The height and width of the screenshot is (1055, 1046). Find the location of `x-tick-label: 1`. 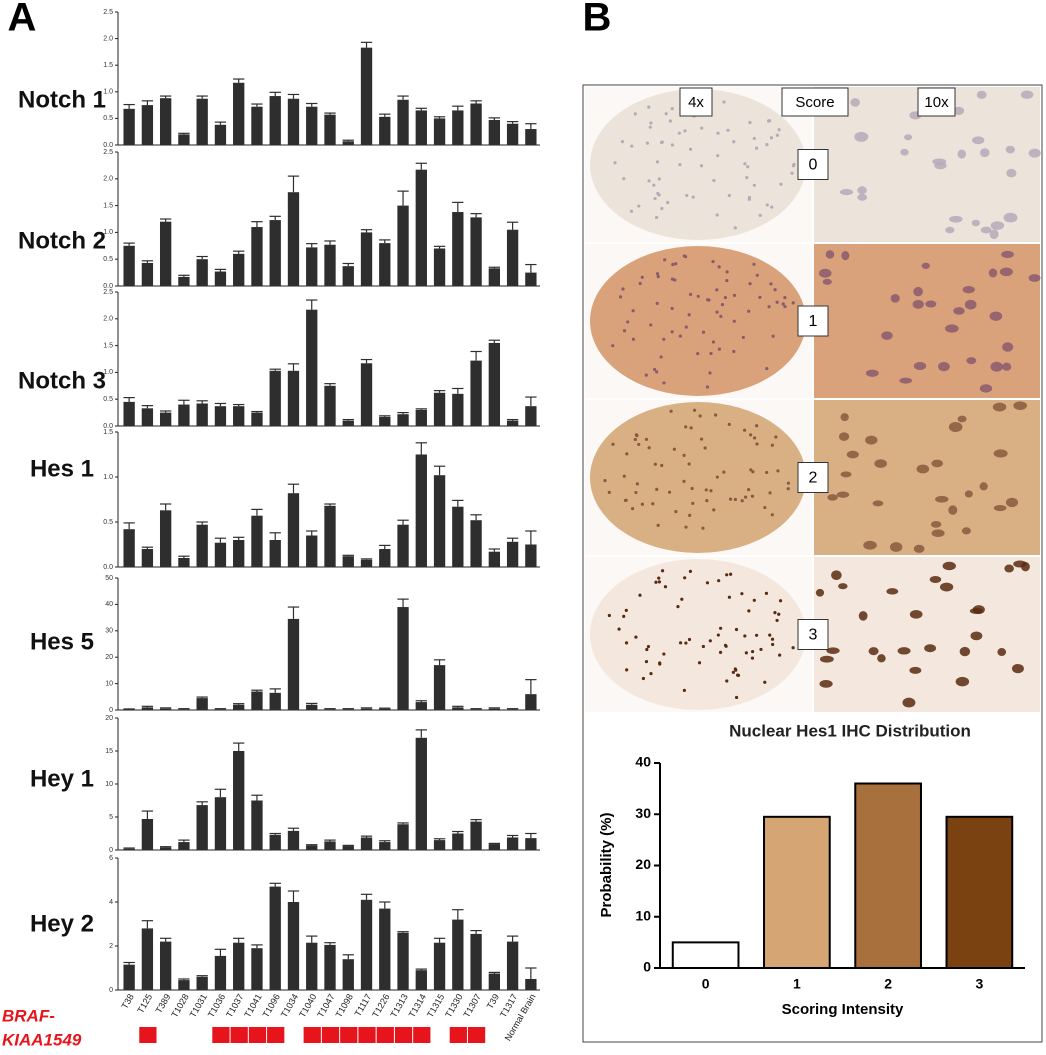

x-tick-label: 1 is located at coordinates (797, 984).